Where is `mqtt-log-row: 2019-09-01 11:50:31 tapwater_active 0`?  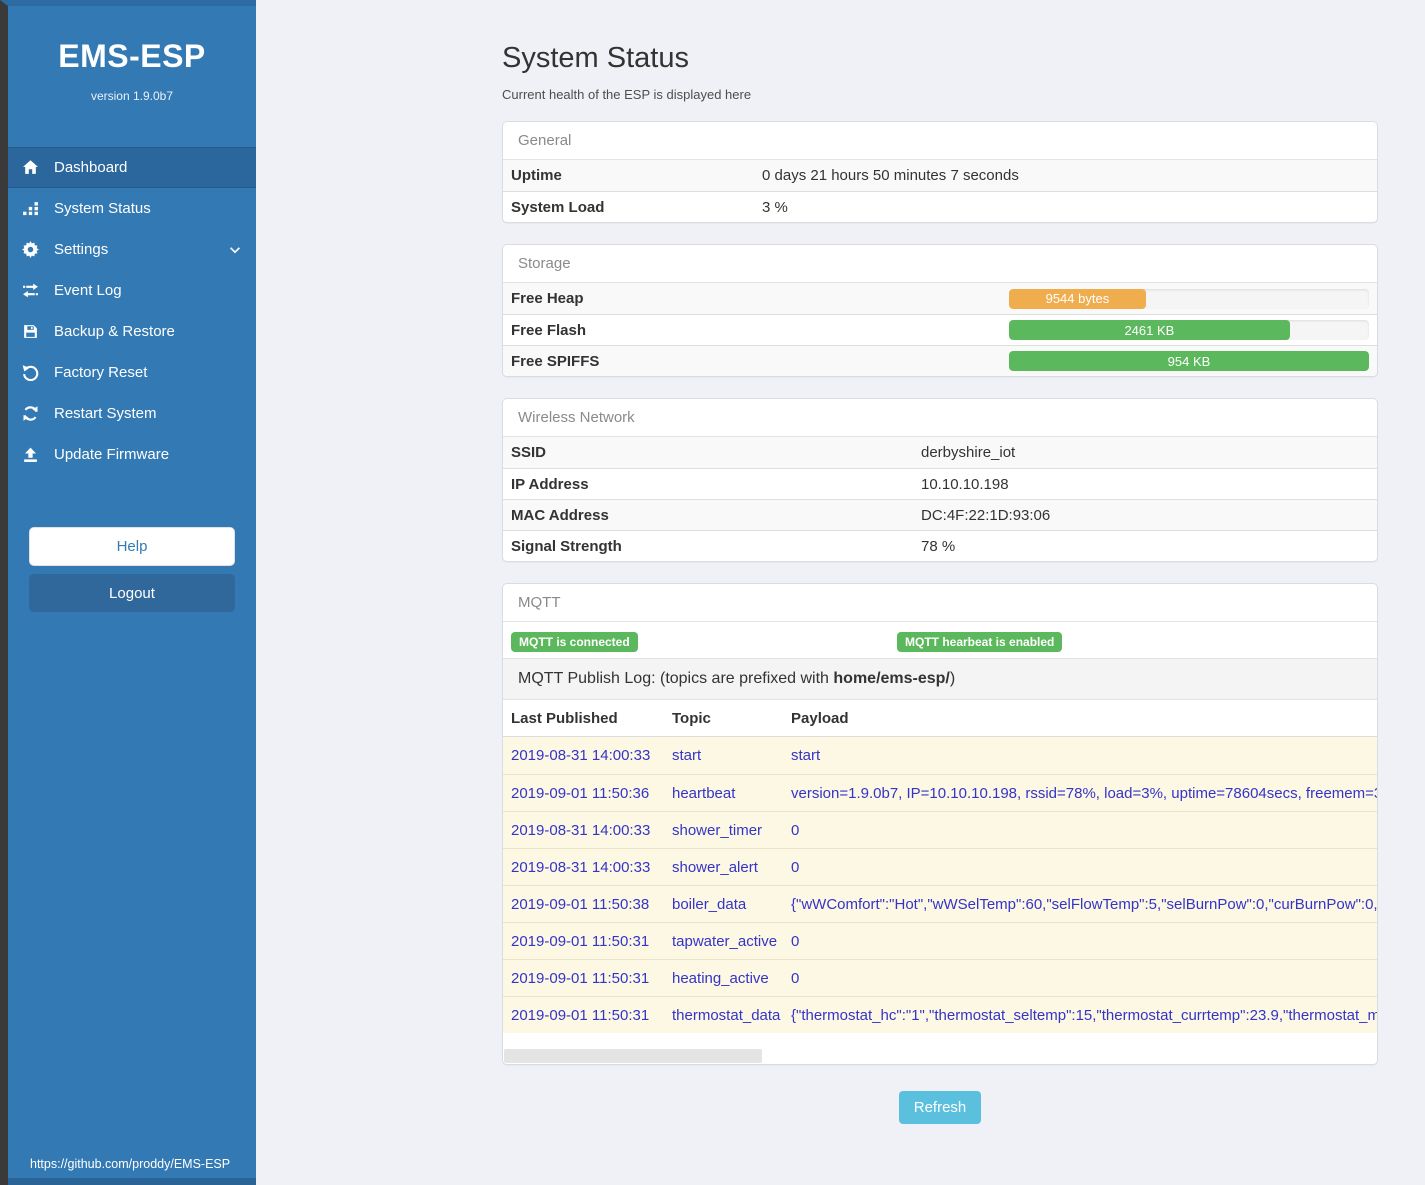
mqtt-log-row: 2019-09-01 11:50:31 tapwater_active 0 is located at coordinates (940, 940).